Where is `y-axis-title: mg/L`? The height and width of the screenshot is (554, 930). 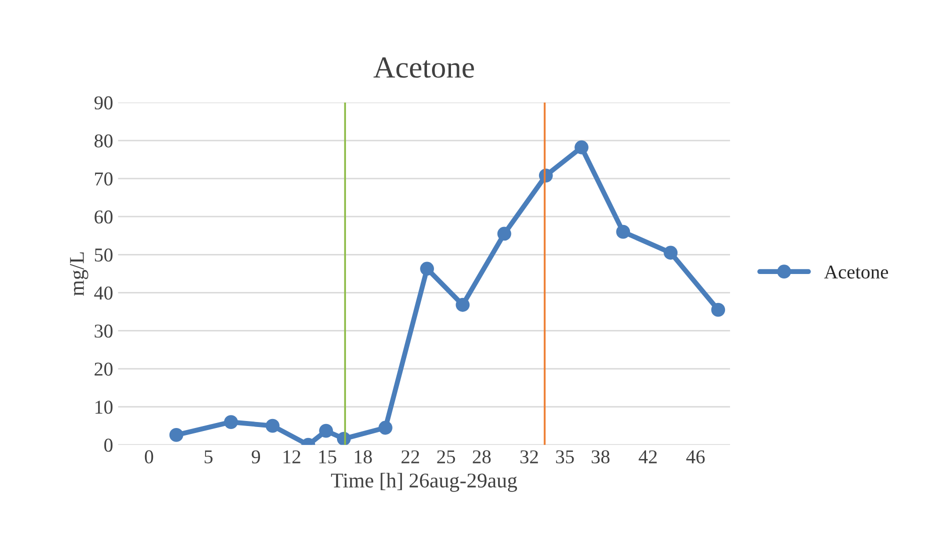
y-axis-title: mg/L is located at coordinates (79, 274).